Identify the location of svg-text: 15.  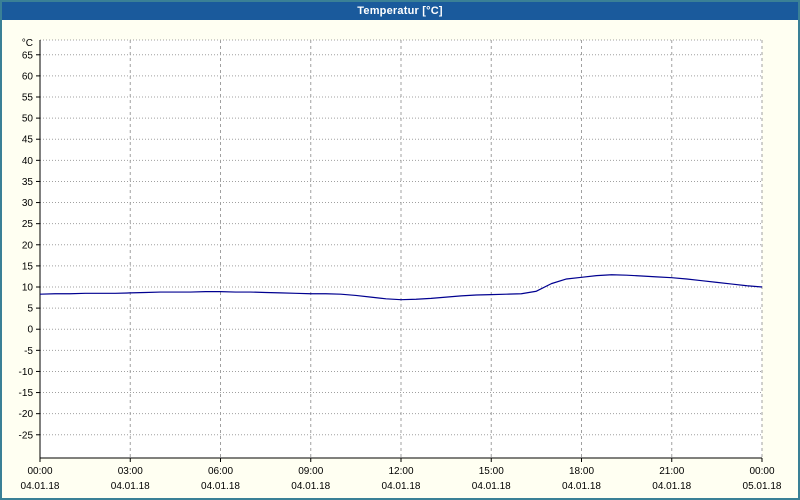
(28, 266).